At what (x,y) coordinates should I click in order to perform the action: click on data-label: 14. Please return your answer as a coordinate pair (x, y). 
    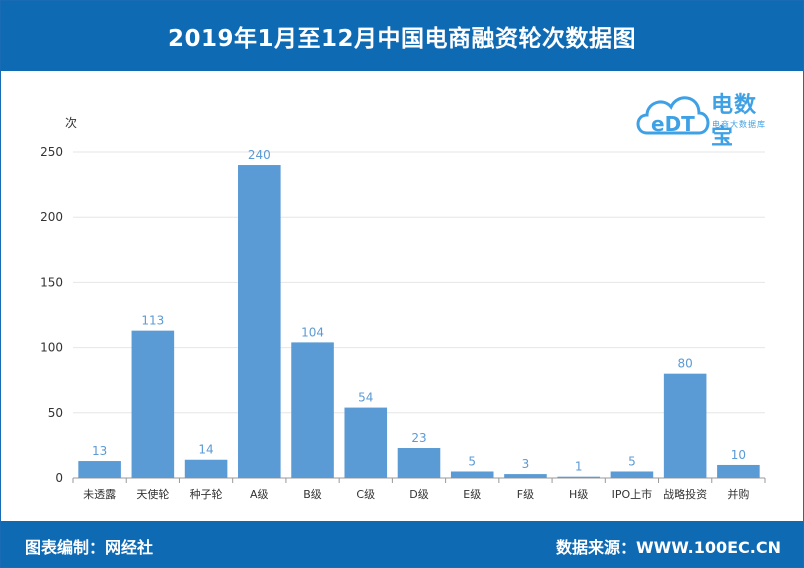
    Looking at the image, I should click on (205, 450).